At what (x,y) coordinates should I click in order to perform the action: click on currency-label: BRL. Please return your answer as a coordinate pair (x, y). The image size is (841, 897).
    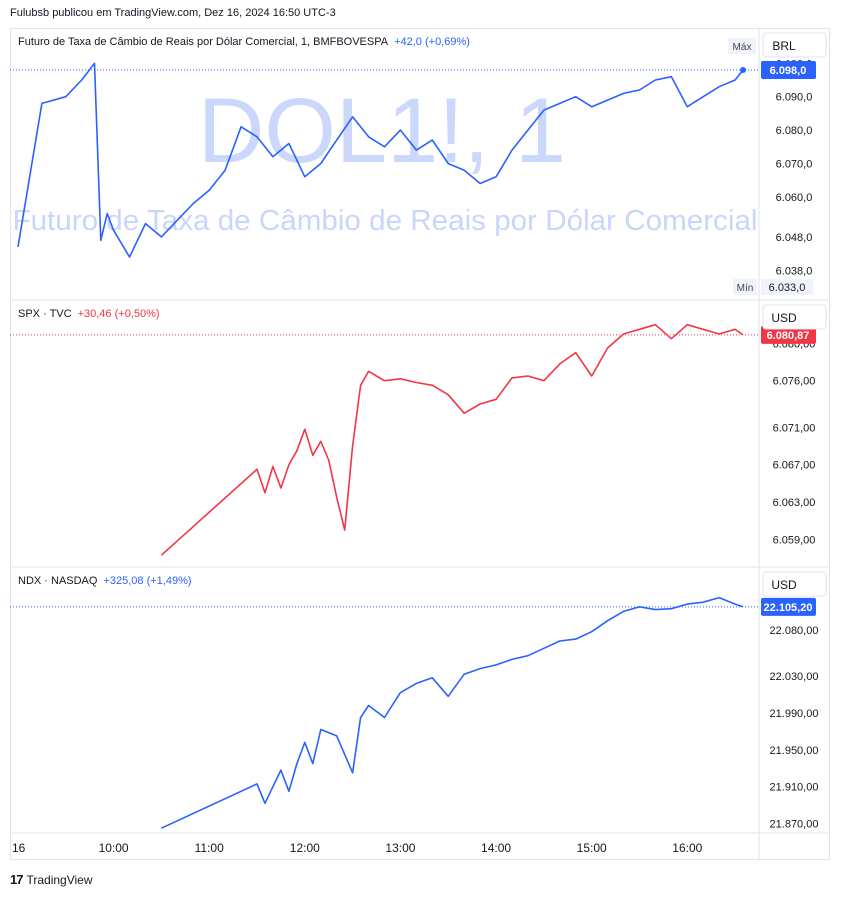
    Looking at the image, I should click on (784, 46).